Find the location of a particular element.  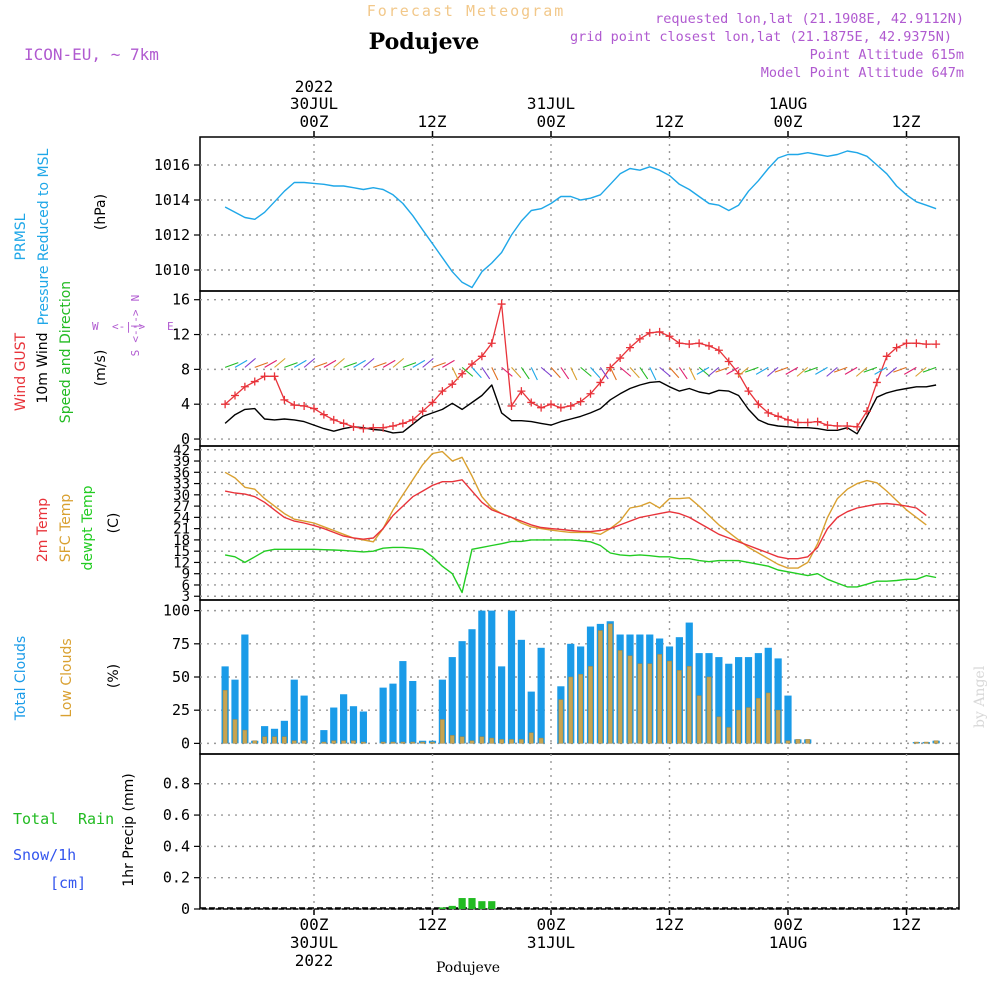

bottom-year-label: 2022 is located at coordinates (314, 960).